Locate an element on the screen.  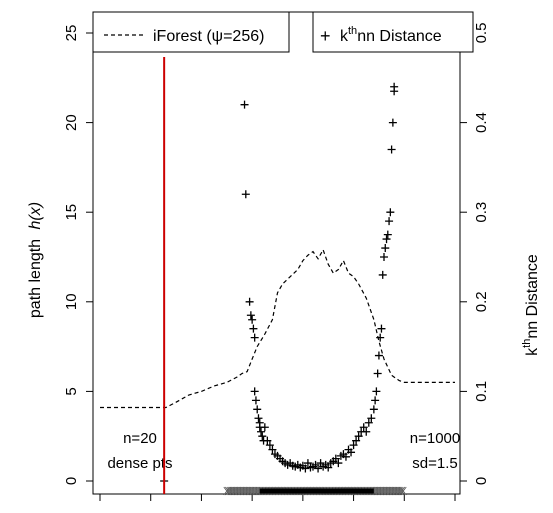
bottom-axis is located at coordinates (277, 497).